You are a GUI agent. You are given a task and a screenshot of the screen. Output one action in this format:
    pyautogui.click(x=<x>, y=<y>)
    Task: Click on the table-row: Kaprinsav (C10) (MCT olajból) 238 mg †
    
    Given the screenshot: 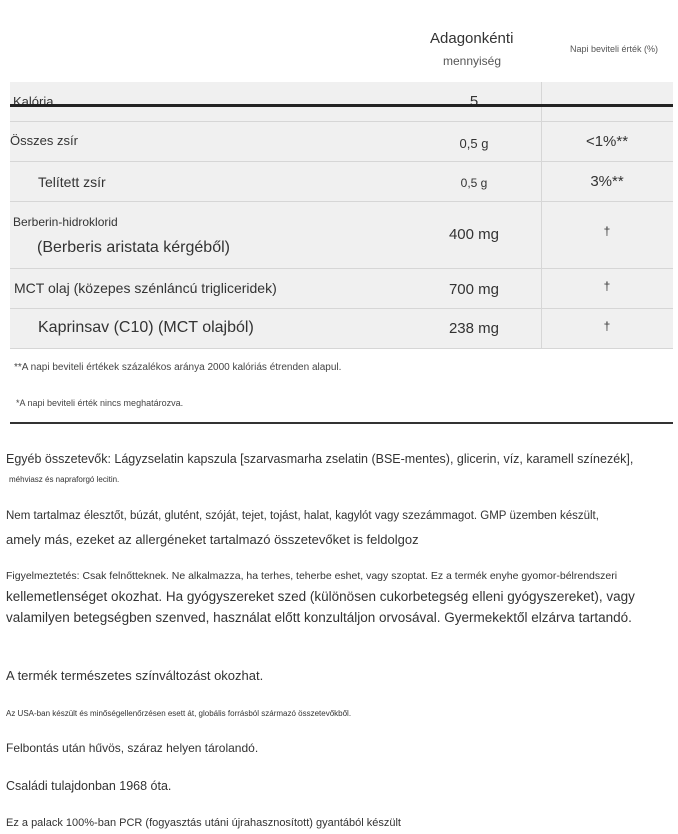 What is the action you would take?
    pyautogui.click(x=341, y=329)
    